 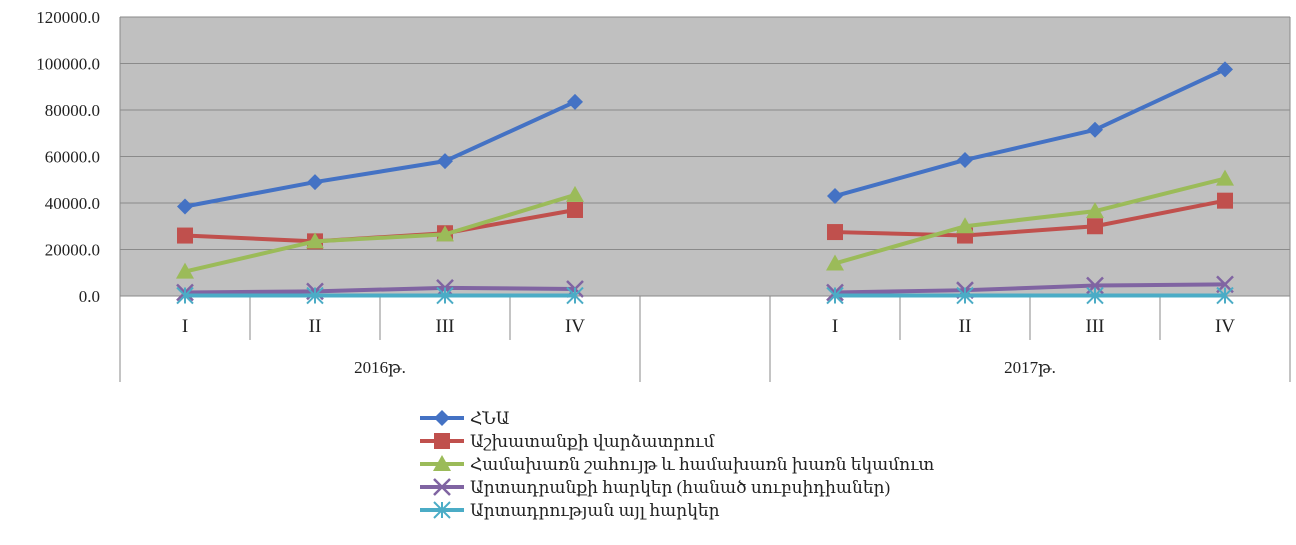 What do you see at coordinates (592, 441) in the screenshot?
I see `legend-label: Աշխատանքի վարձատրում` at bounding box center [592, 441].